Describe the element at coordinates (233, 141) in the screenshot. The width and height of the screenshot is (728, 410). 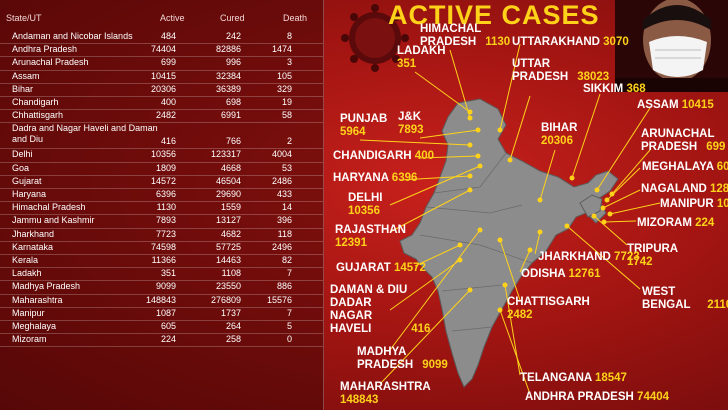
I see `cured-value: 766` at that location.